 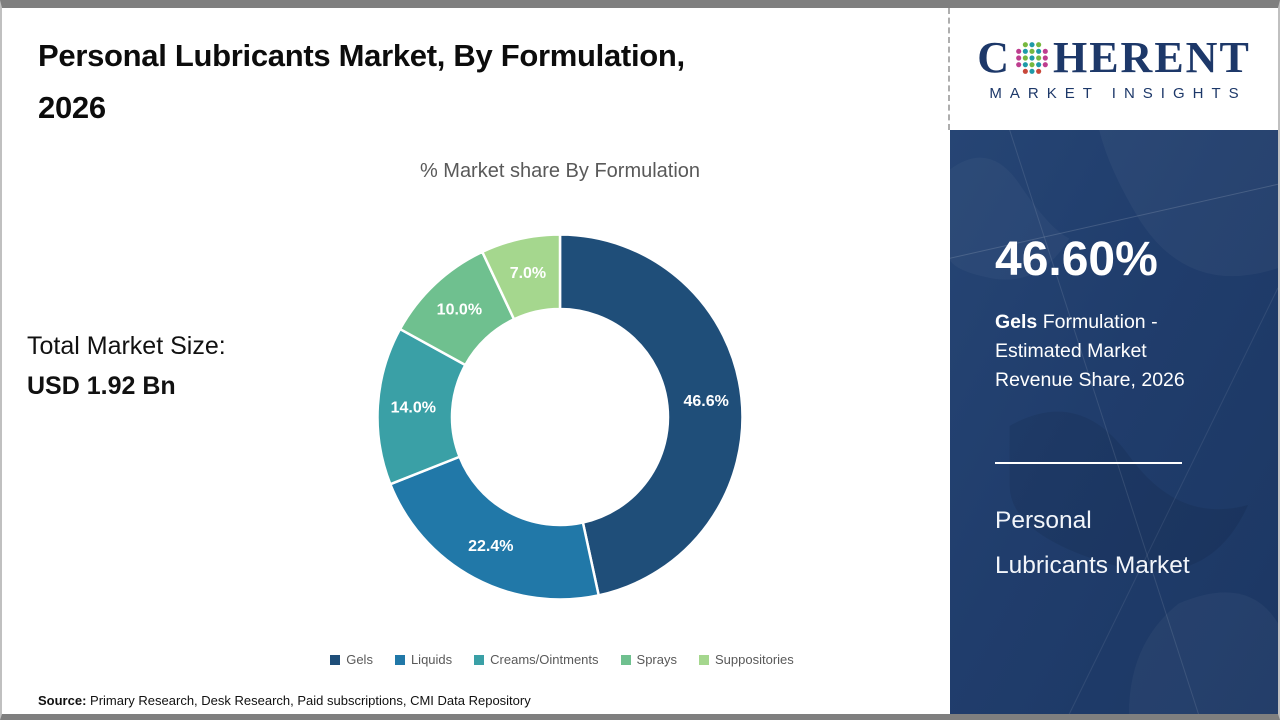 I want to click on donut-segment-suppositories, so click(x=521, y=277).